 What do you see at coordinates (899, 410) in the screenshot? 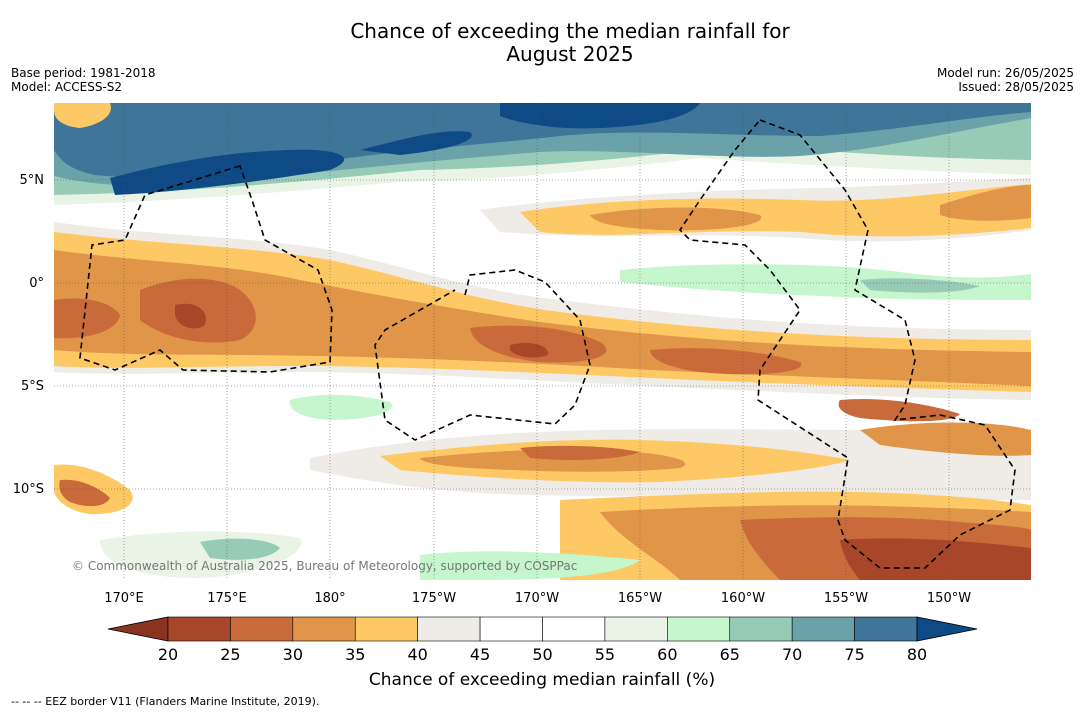
I see `band-25-30-eq-e` at bounding box center [899, 410].